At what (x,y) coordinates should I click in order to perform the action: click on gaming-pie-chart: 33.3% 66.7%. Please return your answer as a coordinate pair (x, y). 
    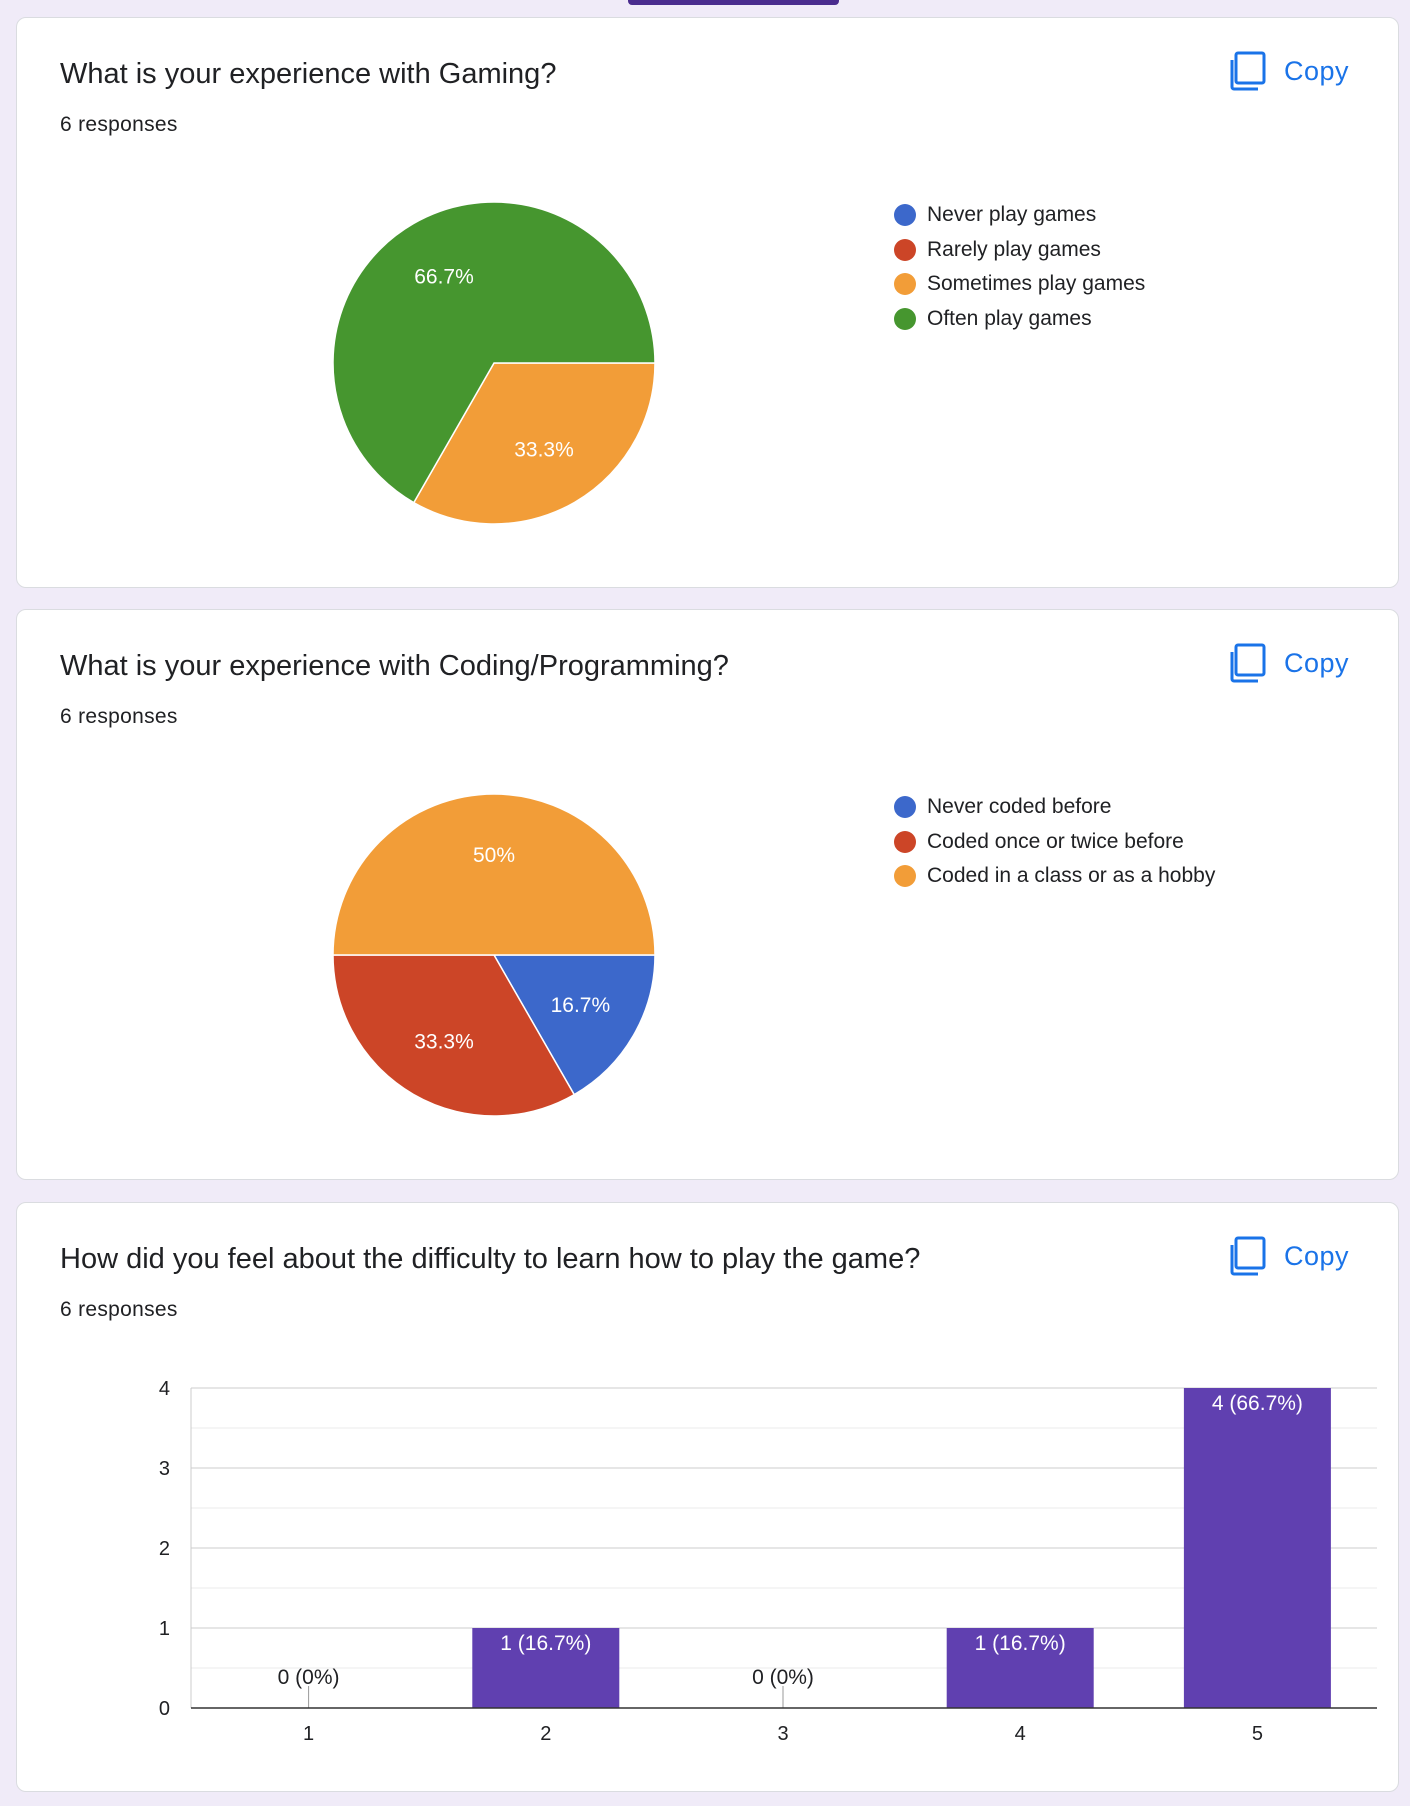
    Looking at the image, I should click on (494, 363).